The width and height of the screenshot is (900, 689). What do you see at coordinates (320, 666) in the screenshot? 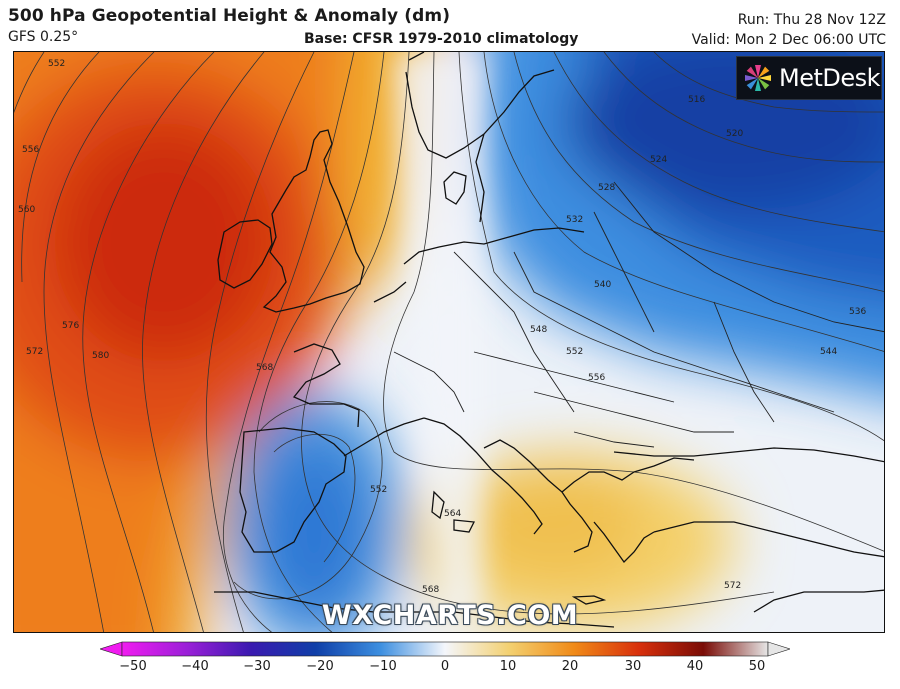
I see `colorbar-tick: −20` at bounding box center [320, 666].